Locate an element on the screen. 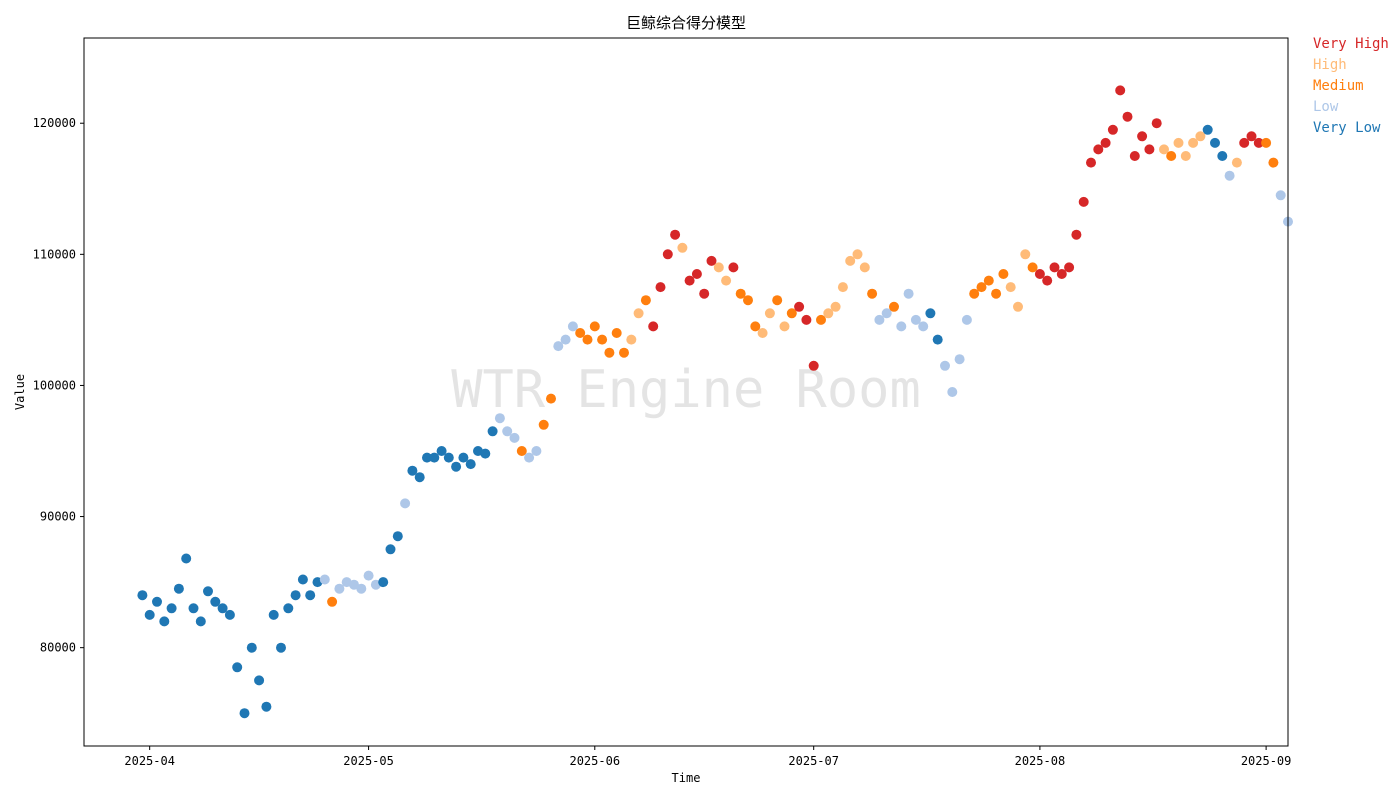  legend-item-high: High is located at coordinates (1330, 65).